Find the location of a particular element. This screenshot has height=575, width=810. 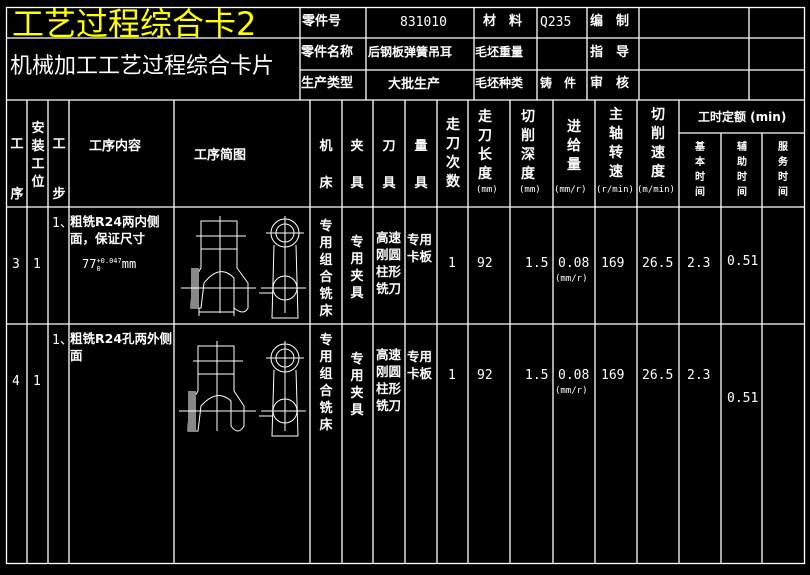

guide-label: 指 导 is located at coordinates (610, 52).